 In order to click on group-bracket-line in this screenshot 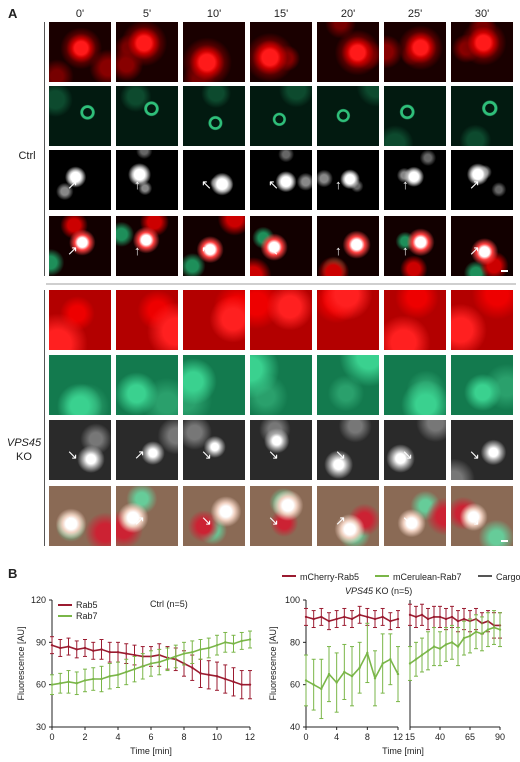, I will do `click(44, 149)`.